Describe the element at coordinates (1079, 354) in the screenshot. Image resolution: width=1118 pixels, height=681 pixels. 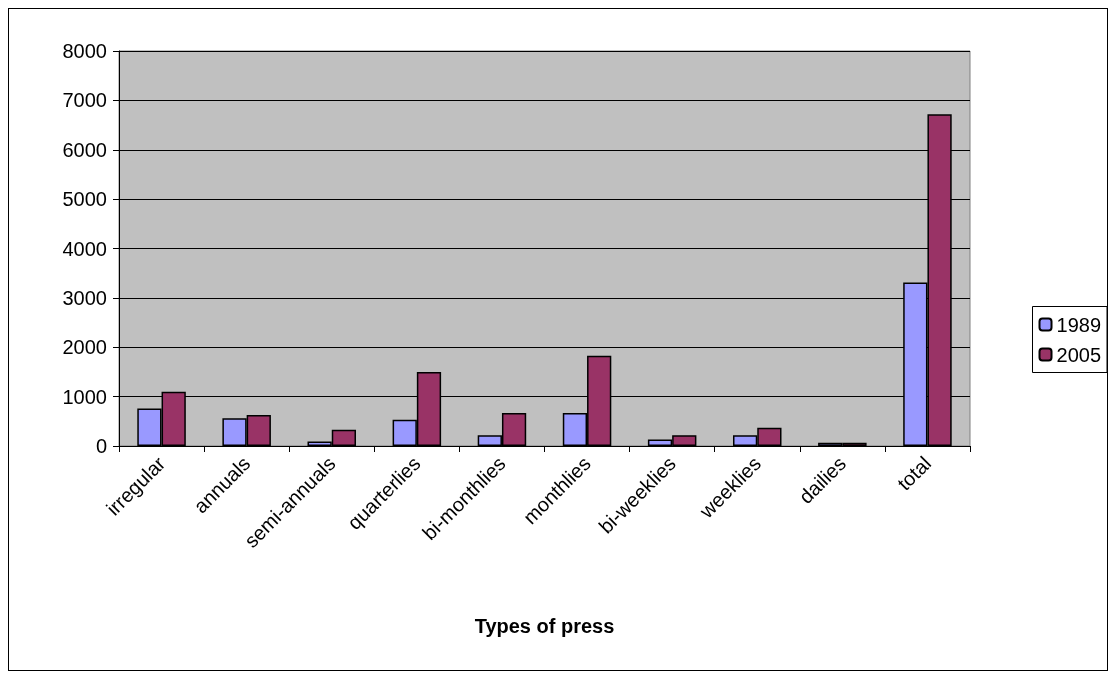
I see `legend-label: 2005` at that location.